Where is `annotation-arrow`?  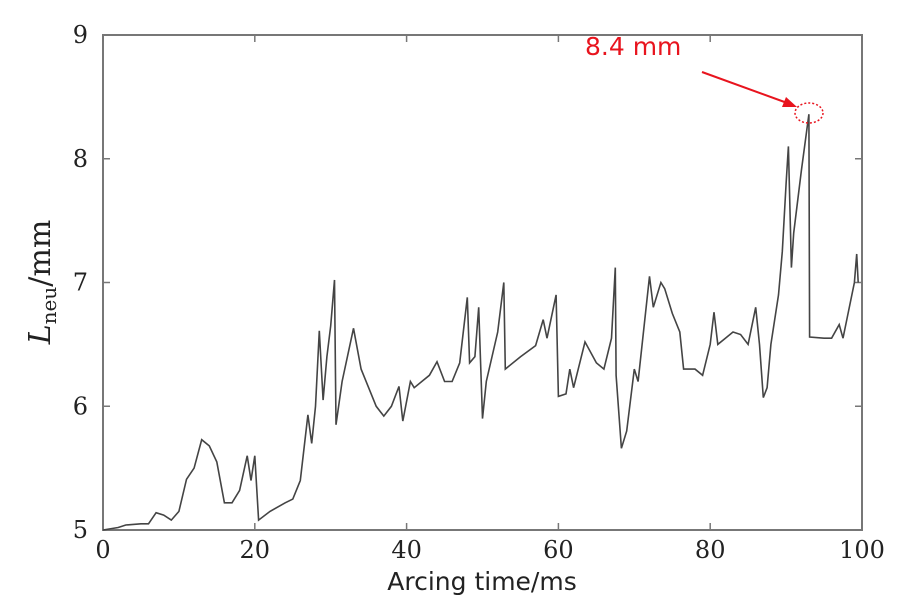
annotation-arrow is located at coordinates (746, 88).